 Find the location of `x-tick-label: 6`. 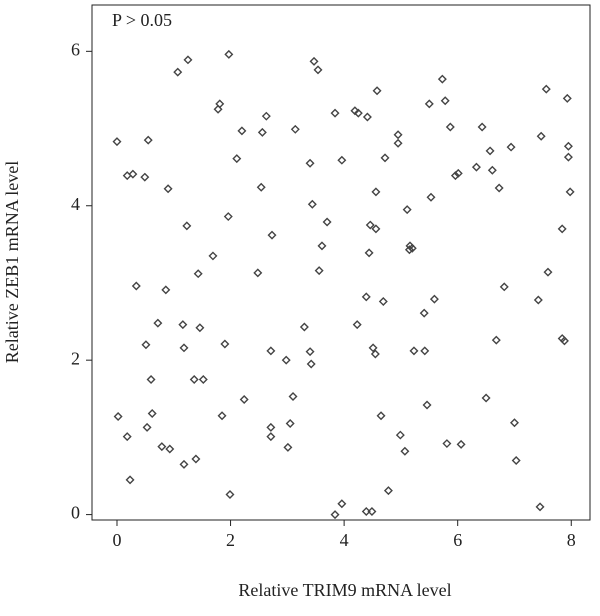

x-tick-label: 6 is located at coordinates (457, 540).